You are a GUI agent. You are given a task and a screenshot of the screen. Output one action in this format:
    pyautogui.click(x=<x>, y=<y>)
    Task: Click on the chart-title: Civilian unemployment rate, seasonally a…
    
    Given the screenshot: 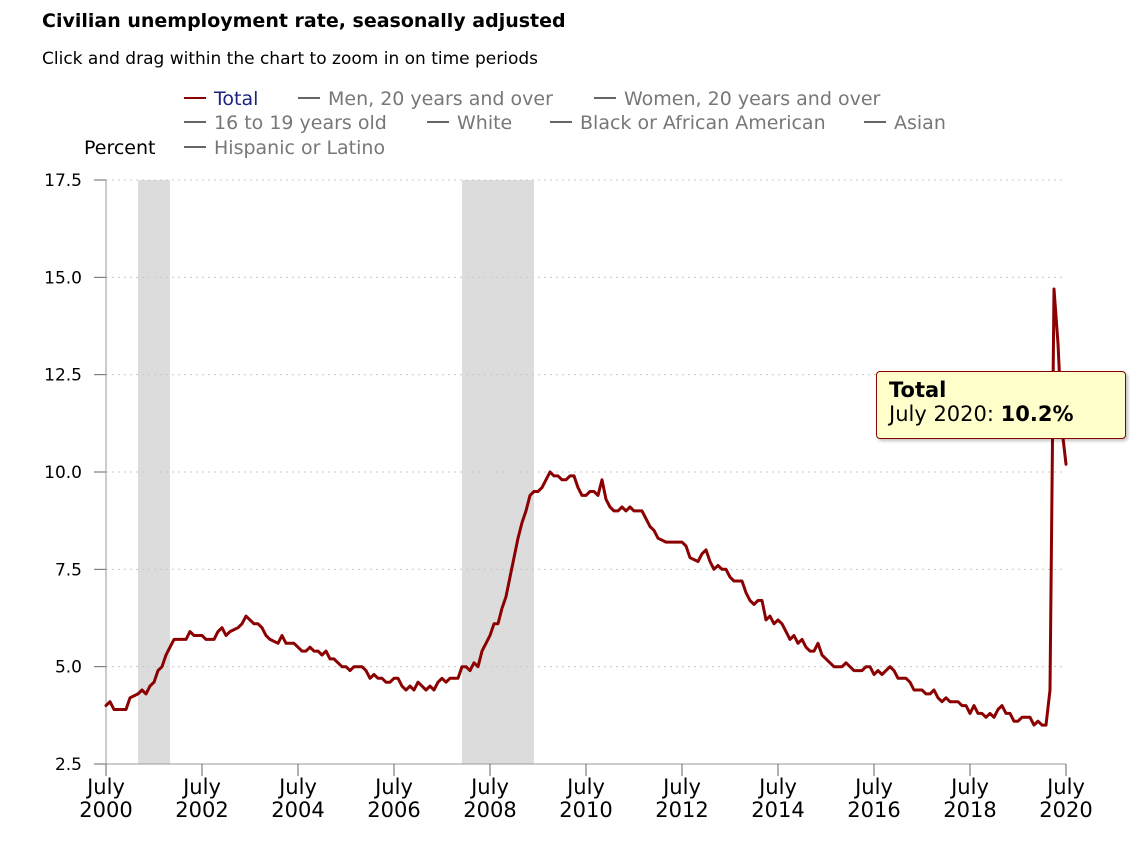 What is the action you would take?
    pyautogui.click(x=304, y=21)
    